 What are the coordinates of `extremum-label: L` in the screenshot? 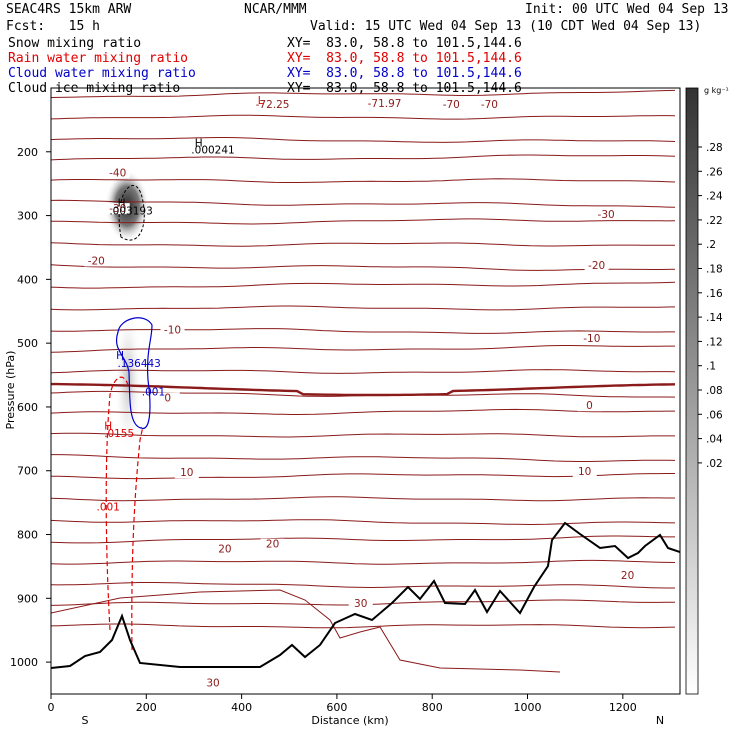 It's located at (261, 101).